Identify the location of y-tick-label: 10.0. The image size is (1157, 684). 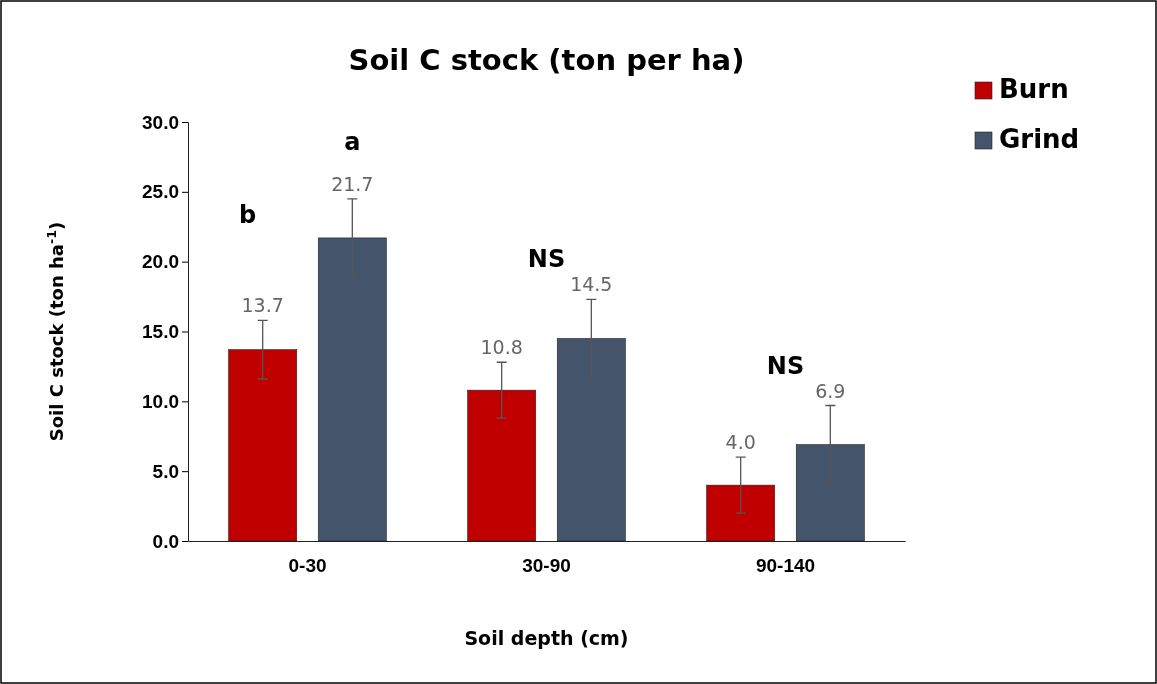
(160, 401).